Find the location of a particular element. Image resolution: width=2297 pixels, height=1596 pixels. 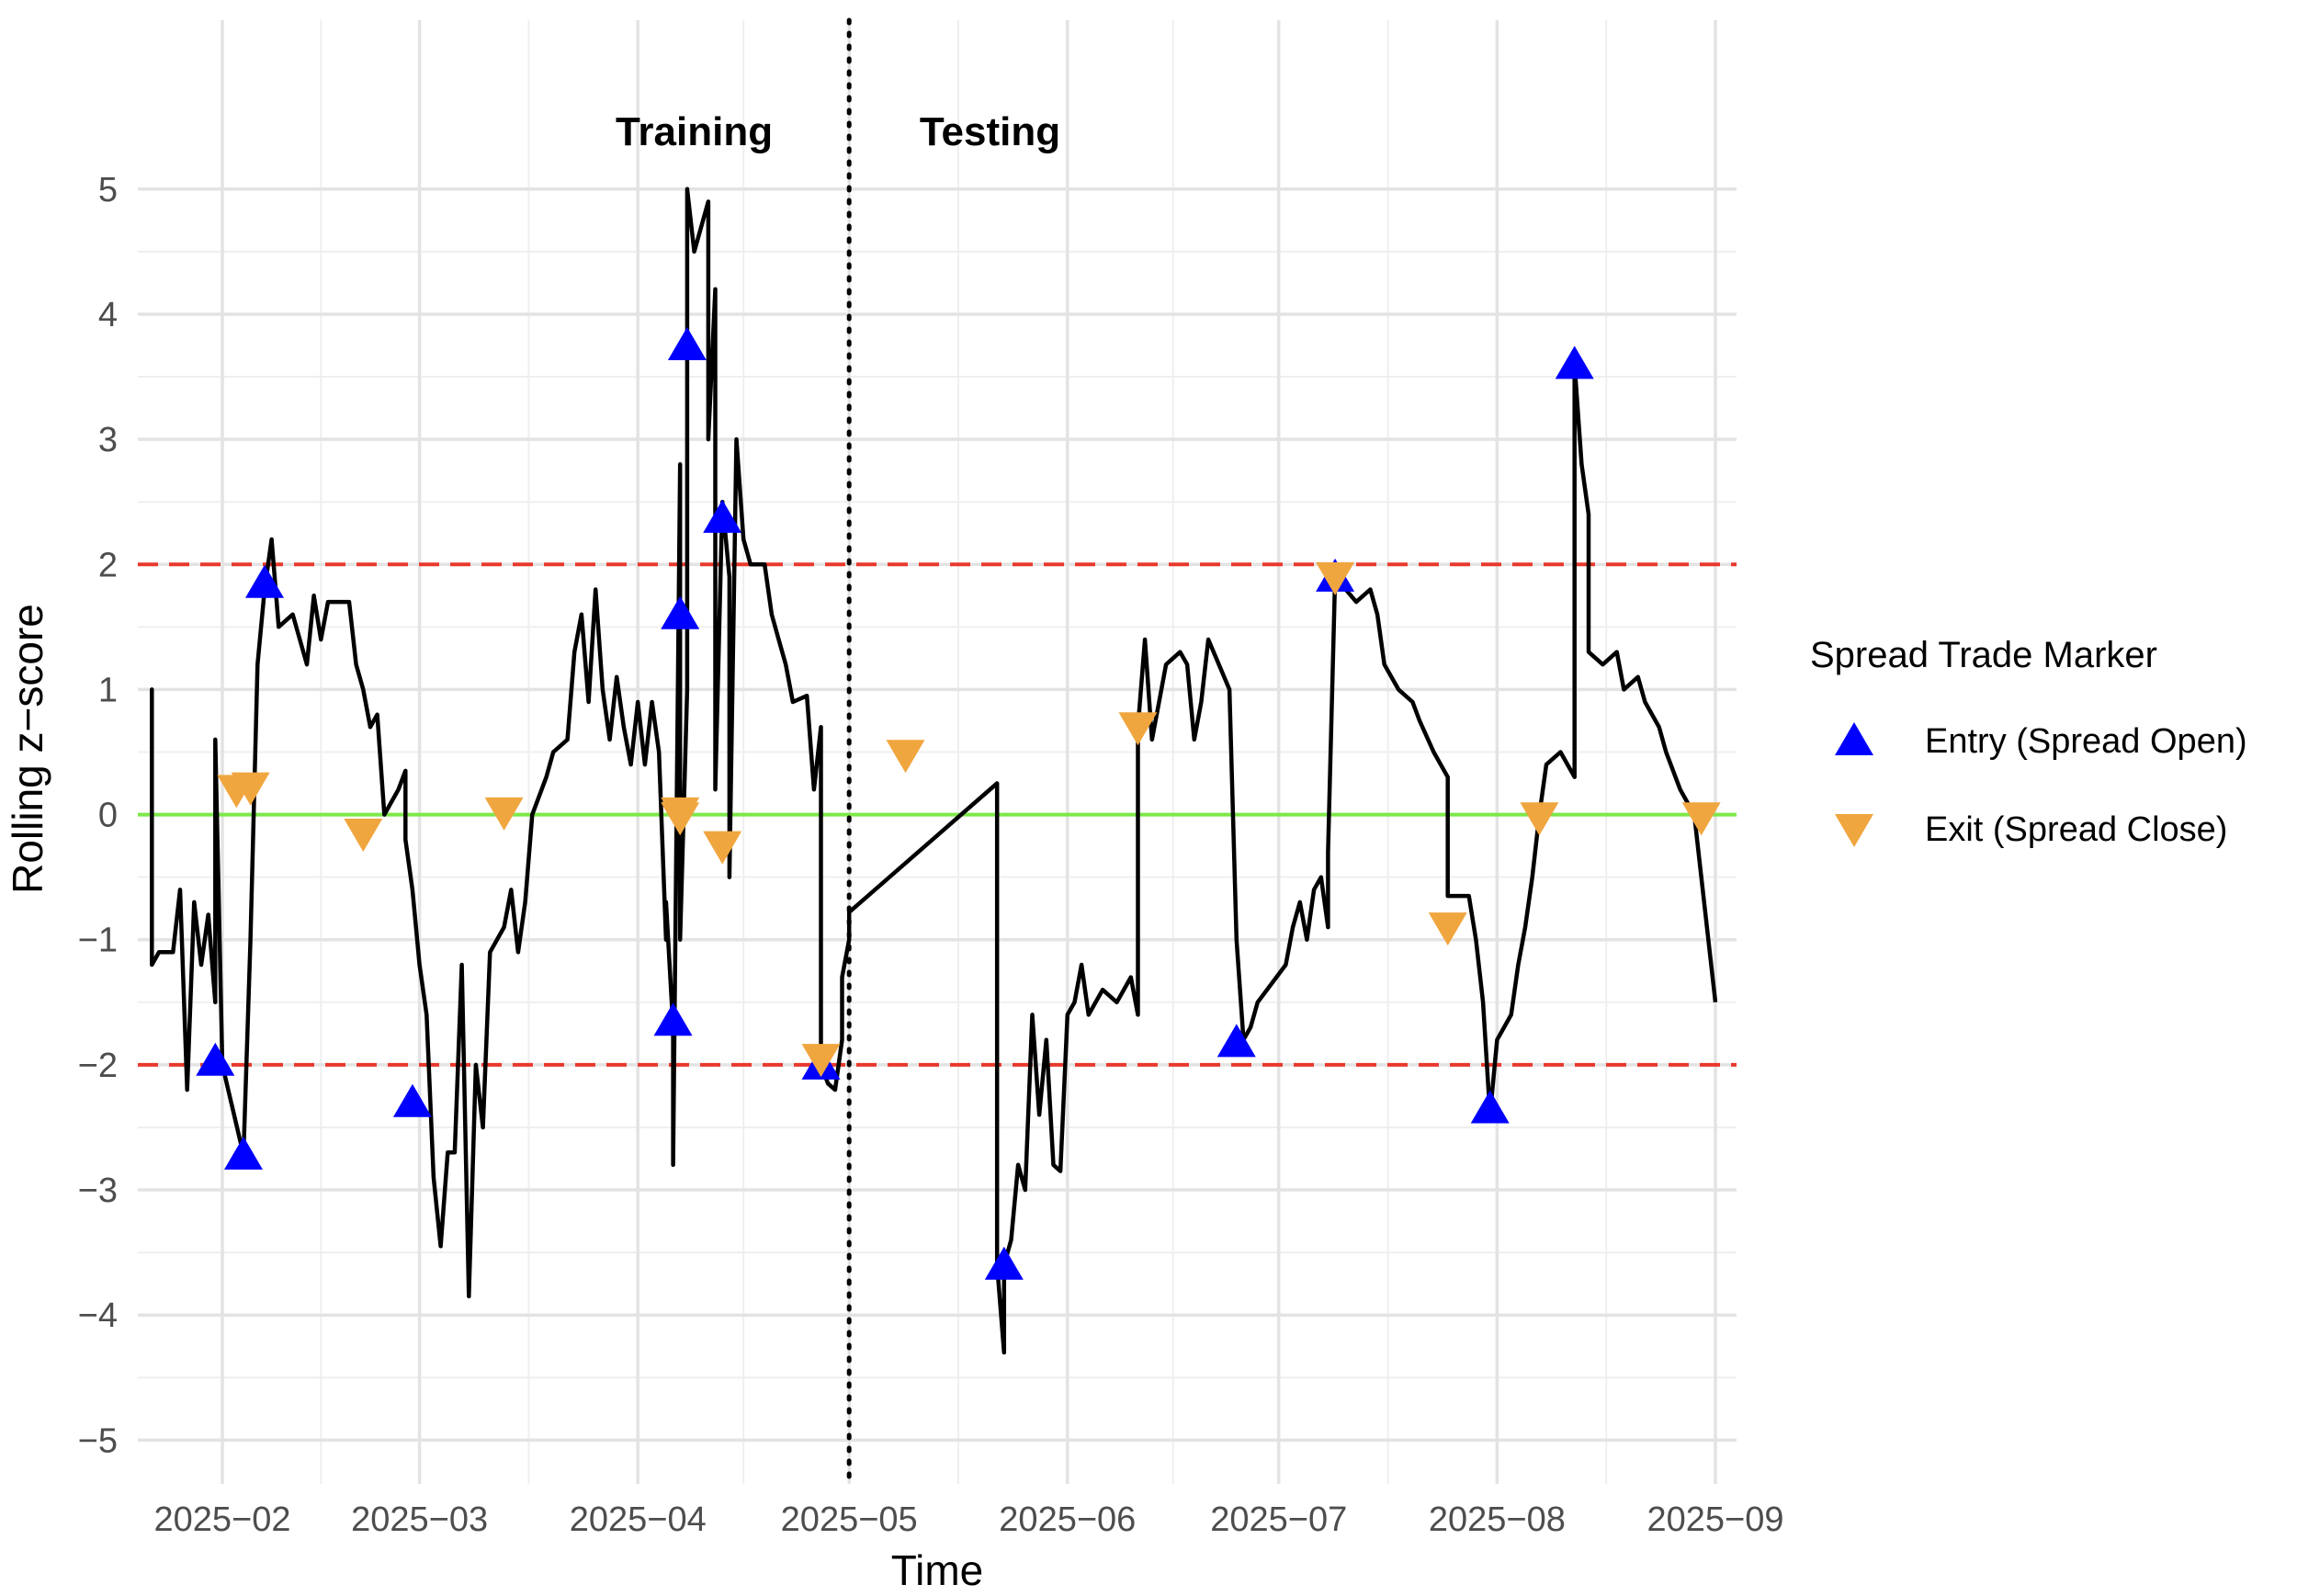

x-tick-label: 2025−06 is located at coordinates (1067, 1520).